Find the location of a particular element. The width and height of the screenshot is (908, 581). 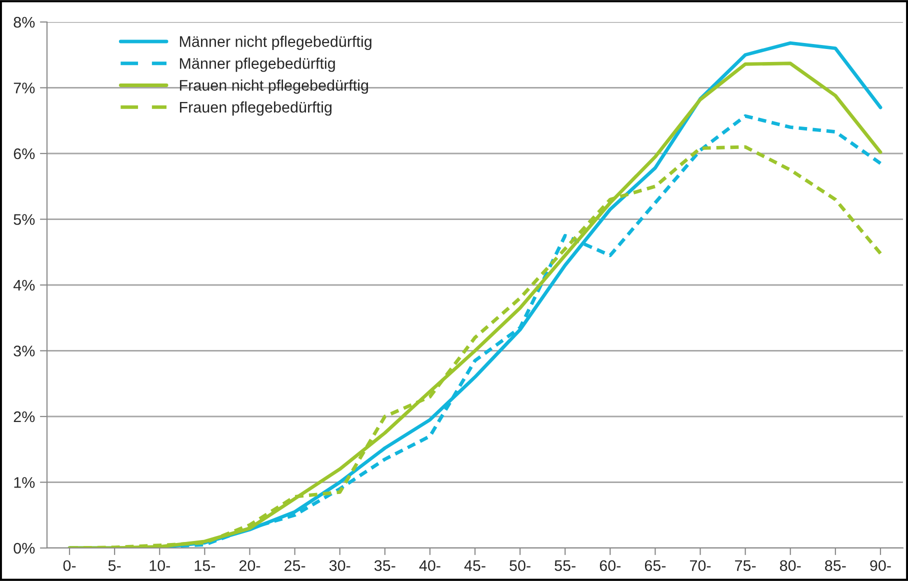

x-tick-label: 15- is located at coordinates (205, 566).